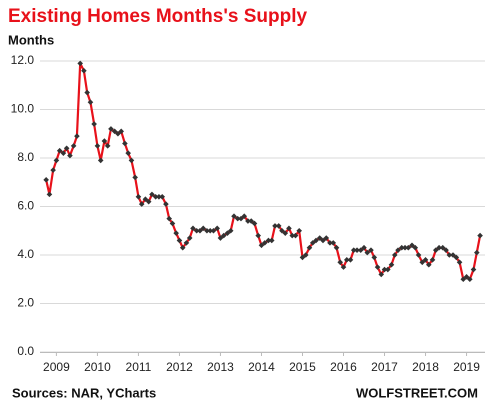  I want to click on x-tick-label: 2013, so click(220, 367).